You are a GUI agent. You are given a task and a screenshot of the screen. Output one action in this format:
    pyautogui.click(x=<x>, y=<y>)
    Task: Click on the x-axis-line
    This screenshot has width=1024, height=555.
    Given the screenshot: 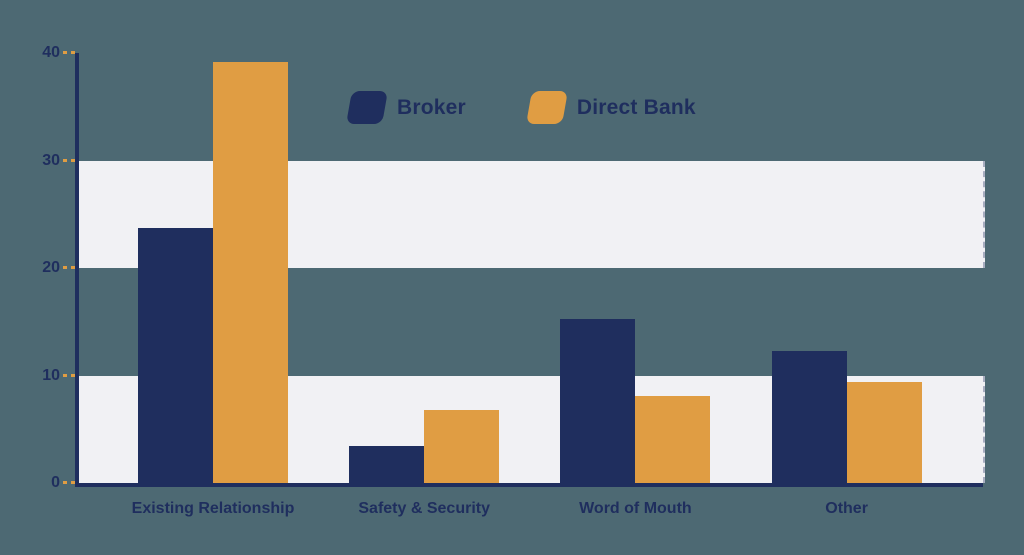 What is the action you would take?
    pyautogui.click(x=529, y=485)
    